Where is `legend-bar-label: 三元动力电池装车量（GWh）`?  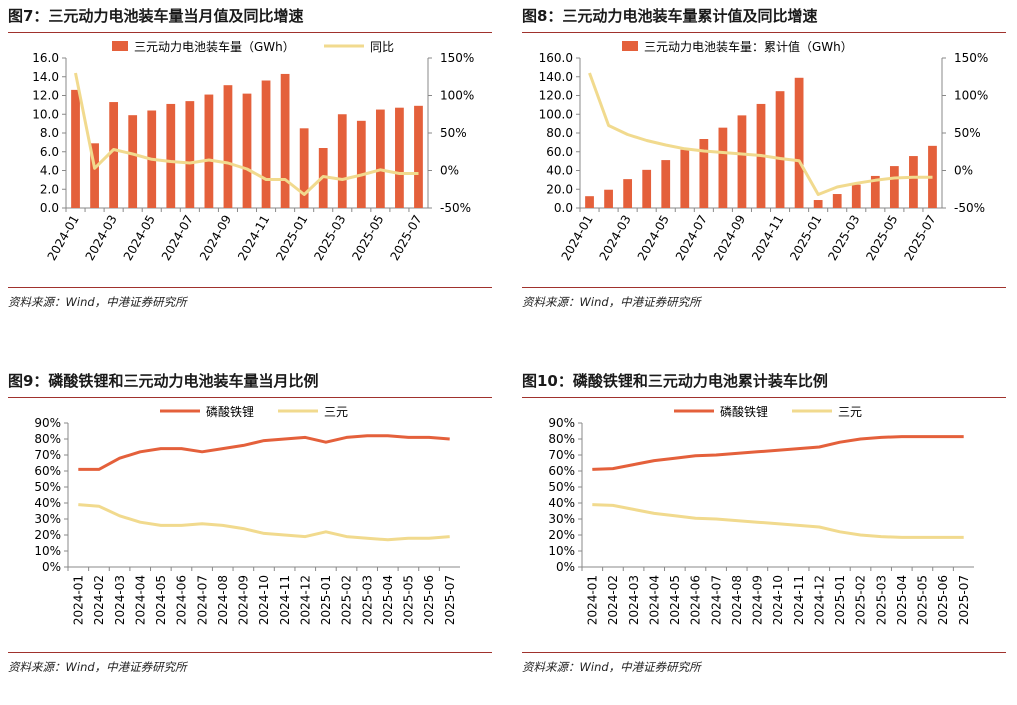
legend-bar-label: 三元动力电池装车量（GWh） is located at coordinates (214, 46).